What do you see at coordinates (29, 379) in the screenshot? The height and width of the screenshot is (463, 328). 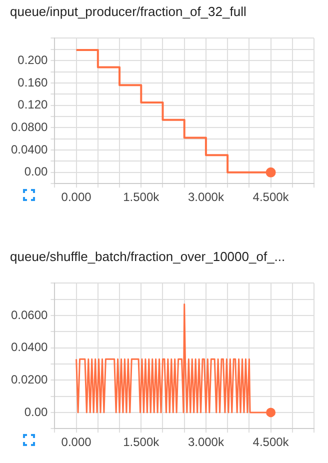 I see `y-tick-label: 0.0200` at bounding box center [29, 379].